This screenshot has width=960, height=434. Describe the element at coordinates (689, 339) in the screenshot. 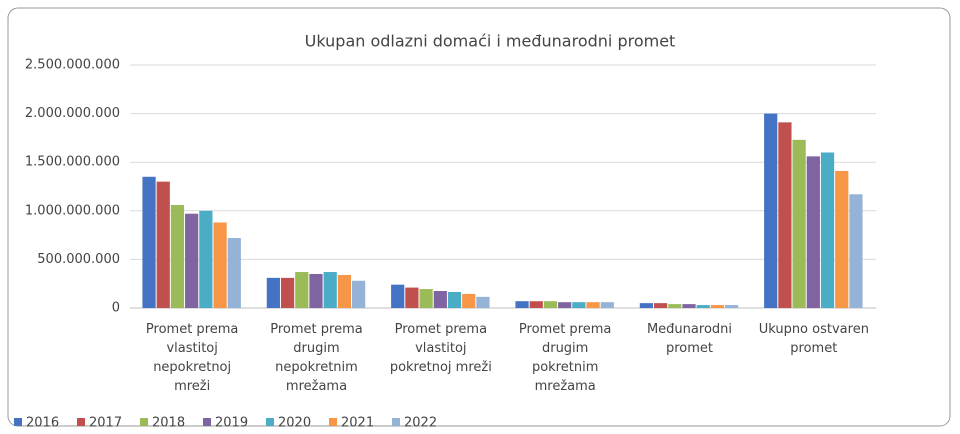

I see `x-tick-label: Međunarodni promet` at that location.